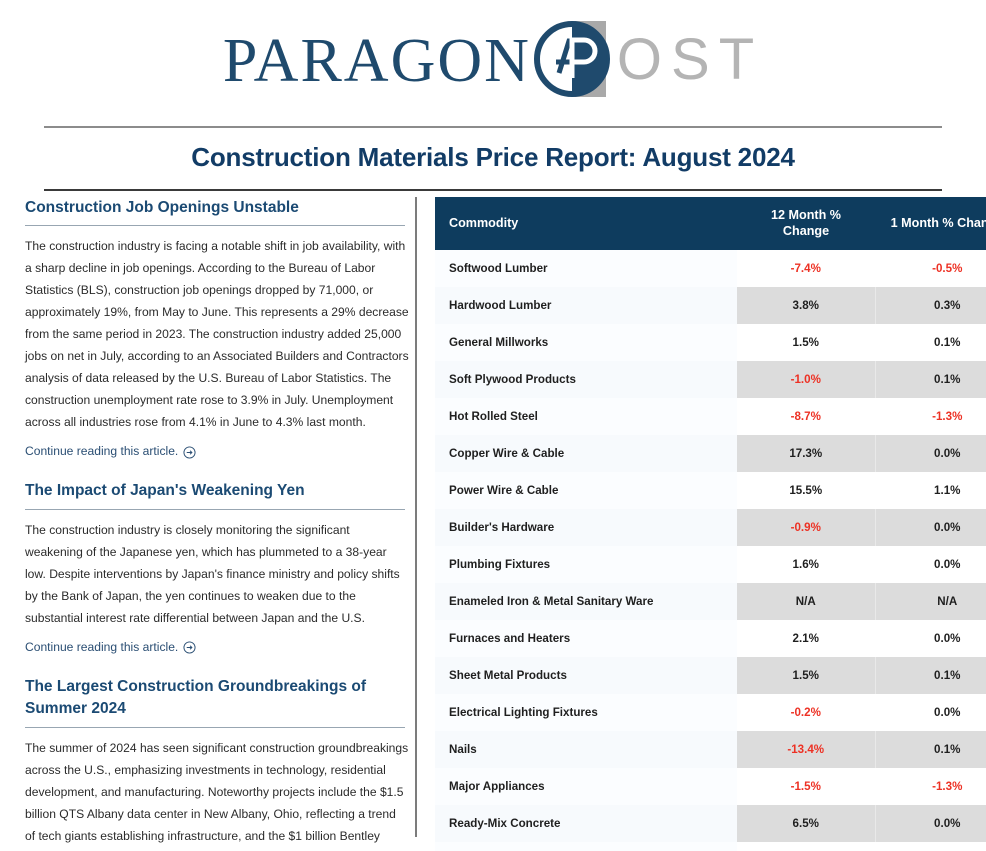 The image size is (986, 851). What do you see at coordinates (586, 224) in the screenshot?
I see `column-header-commodity: Commodity` at bounding box center [586, 224].